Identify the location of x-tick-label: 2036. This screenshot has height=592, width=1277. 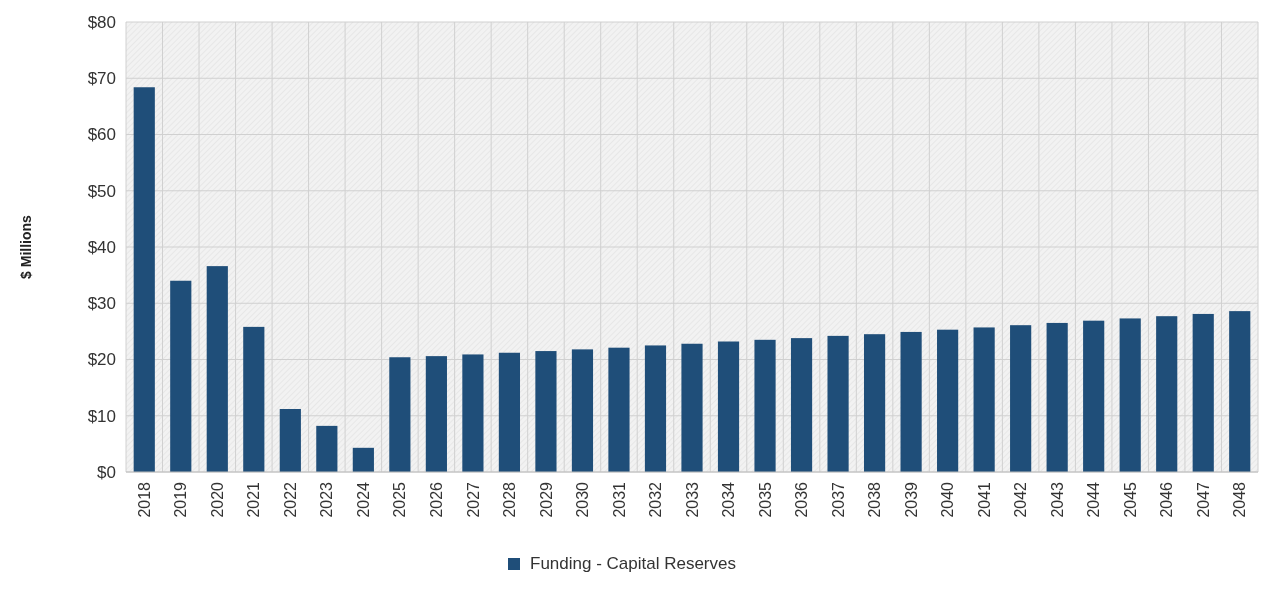
(802, 499).